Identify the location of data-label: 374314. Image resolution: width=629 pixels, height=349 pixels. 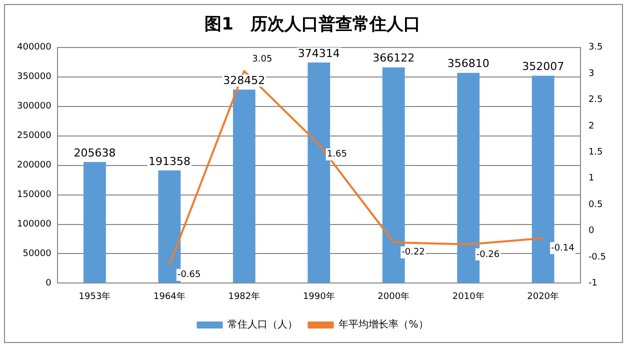
(319, 53).